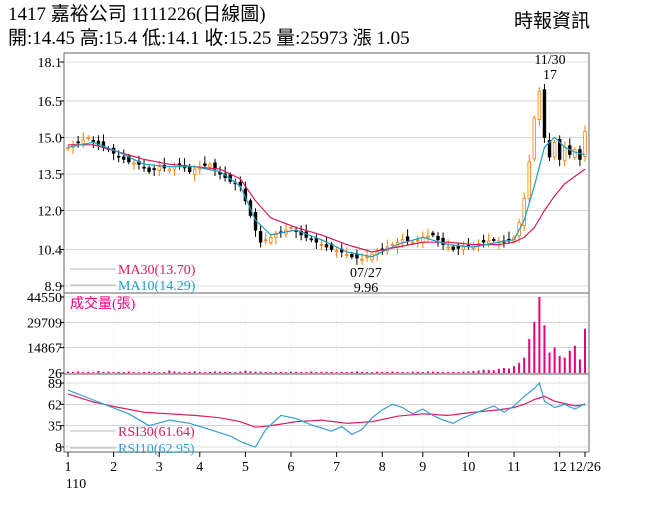 Image resolution: width=656 pixels, height=506 pixels. Describe the element at coordinates (326, 410) in the screenshot. I see `rsi30-line` at that location.